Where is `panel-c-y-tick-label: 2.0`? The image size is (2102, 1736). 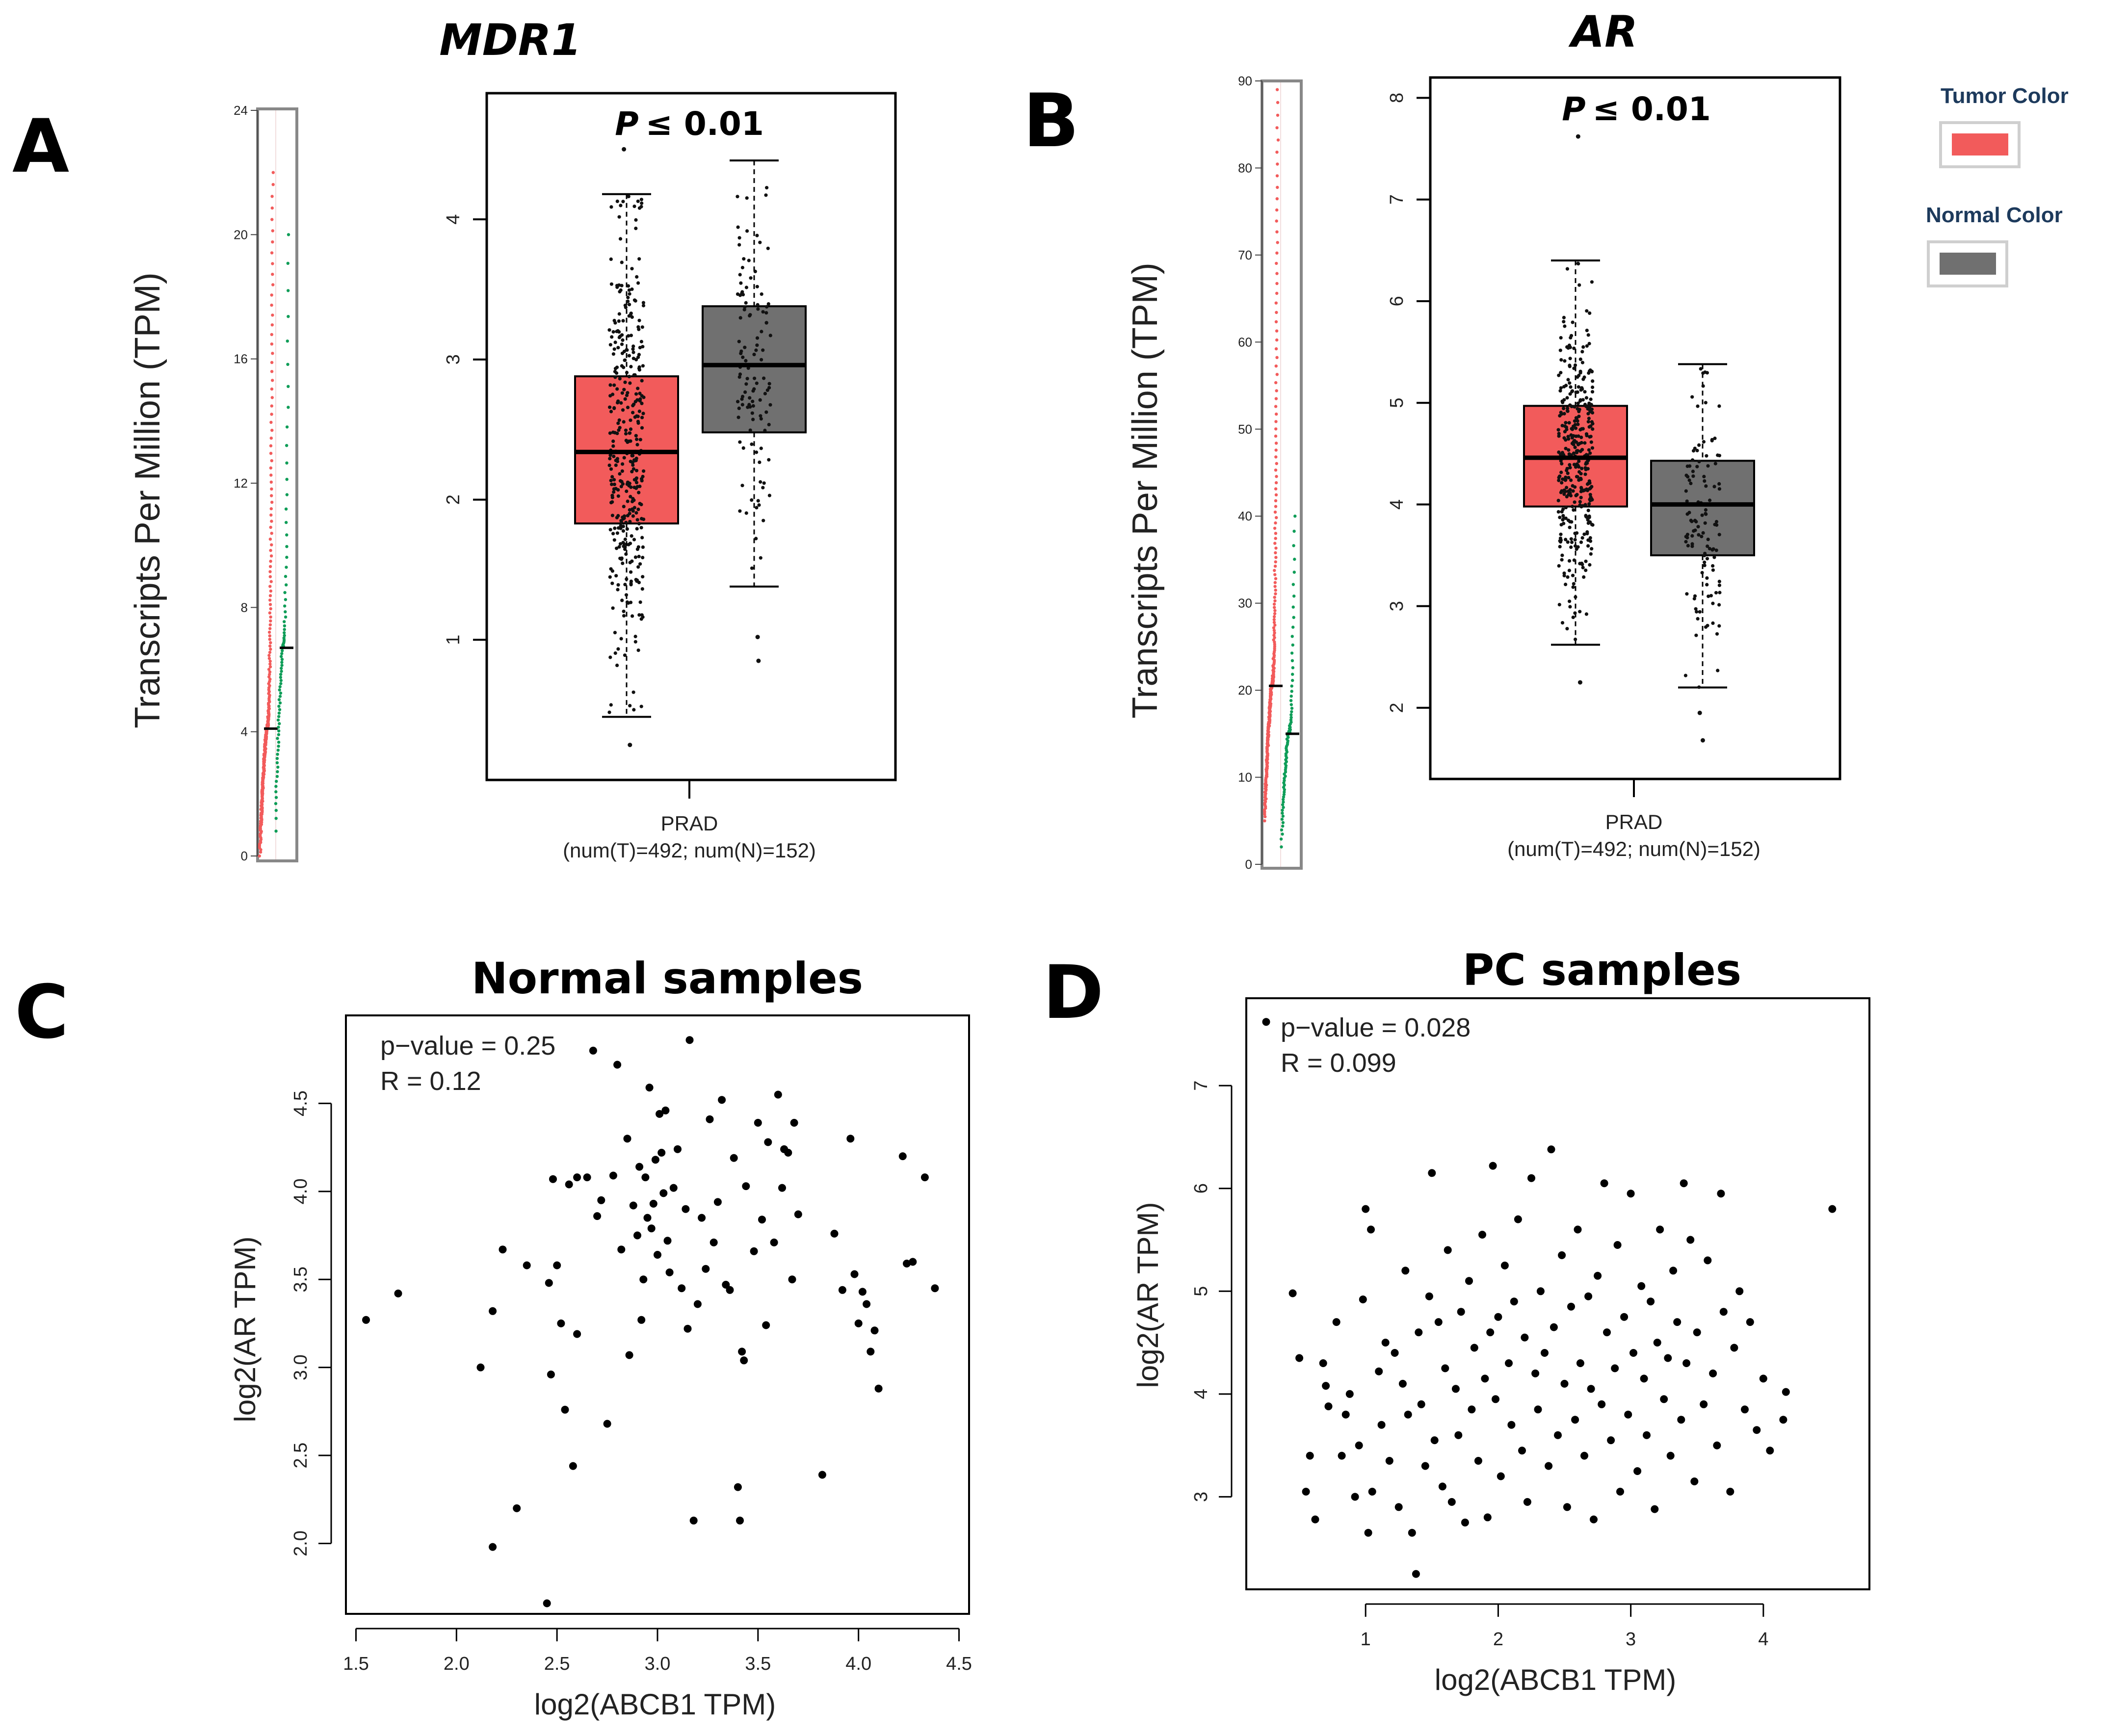
panel-c-y-tick-label: 2.0 is located at coordinates (300, 1543).